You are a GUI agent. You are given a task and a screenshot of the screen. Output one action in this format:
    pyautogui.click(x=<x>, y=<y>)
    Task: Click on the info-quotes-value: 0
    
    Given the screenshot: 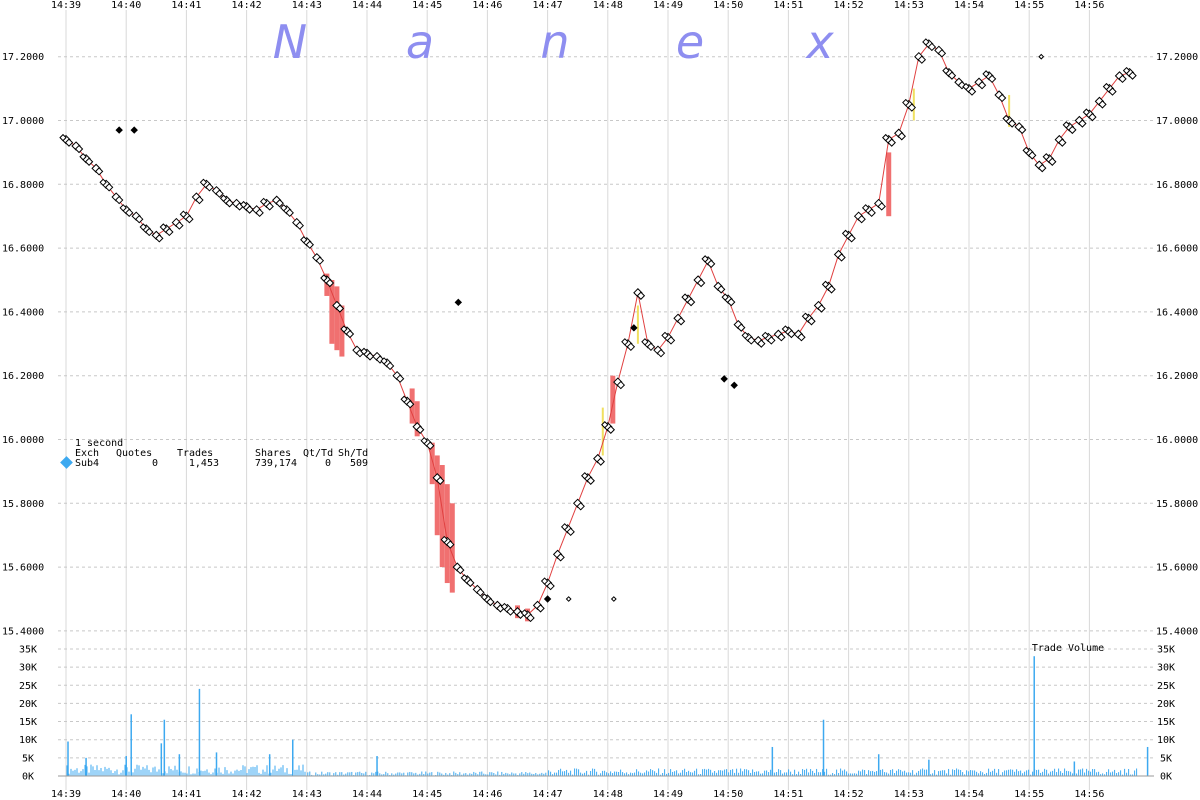 What is the action you would take?
    pyautogui.click(x=155, y=463)
    